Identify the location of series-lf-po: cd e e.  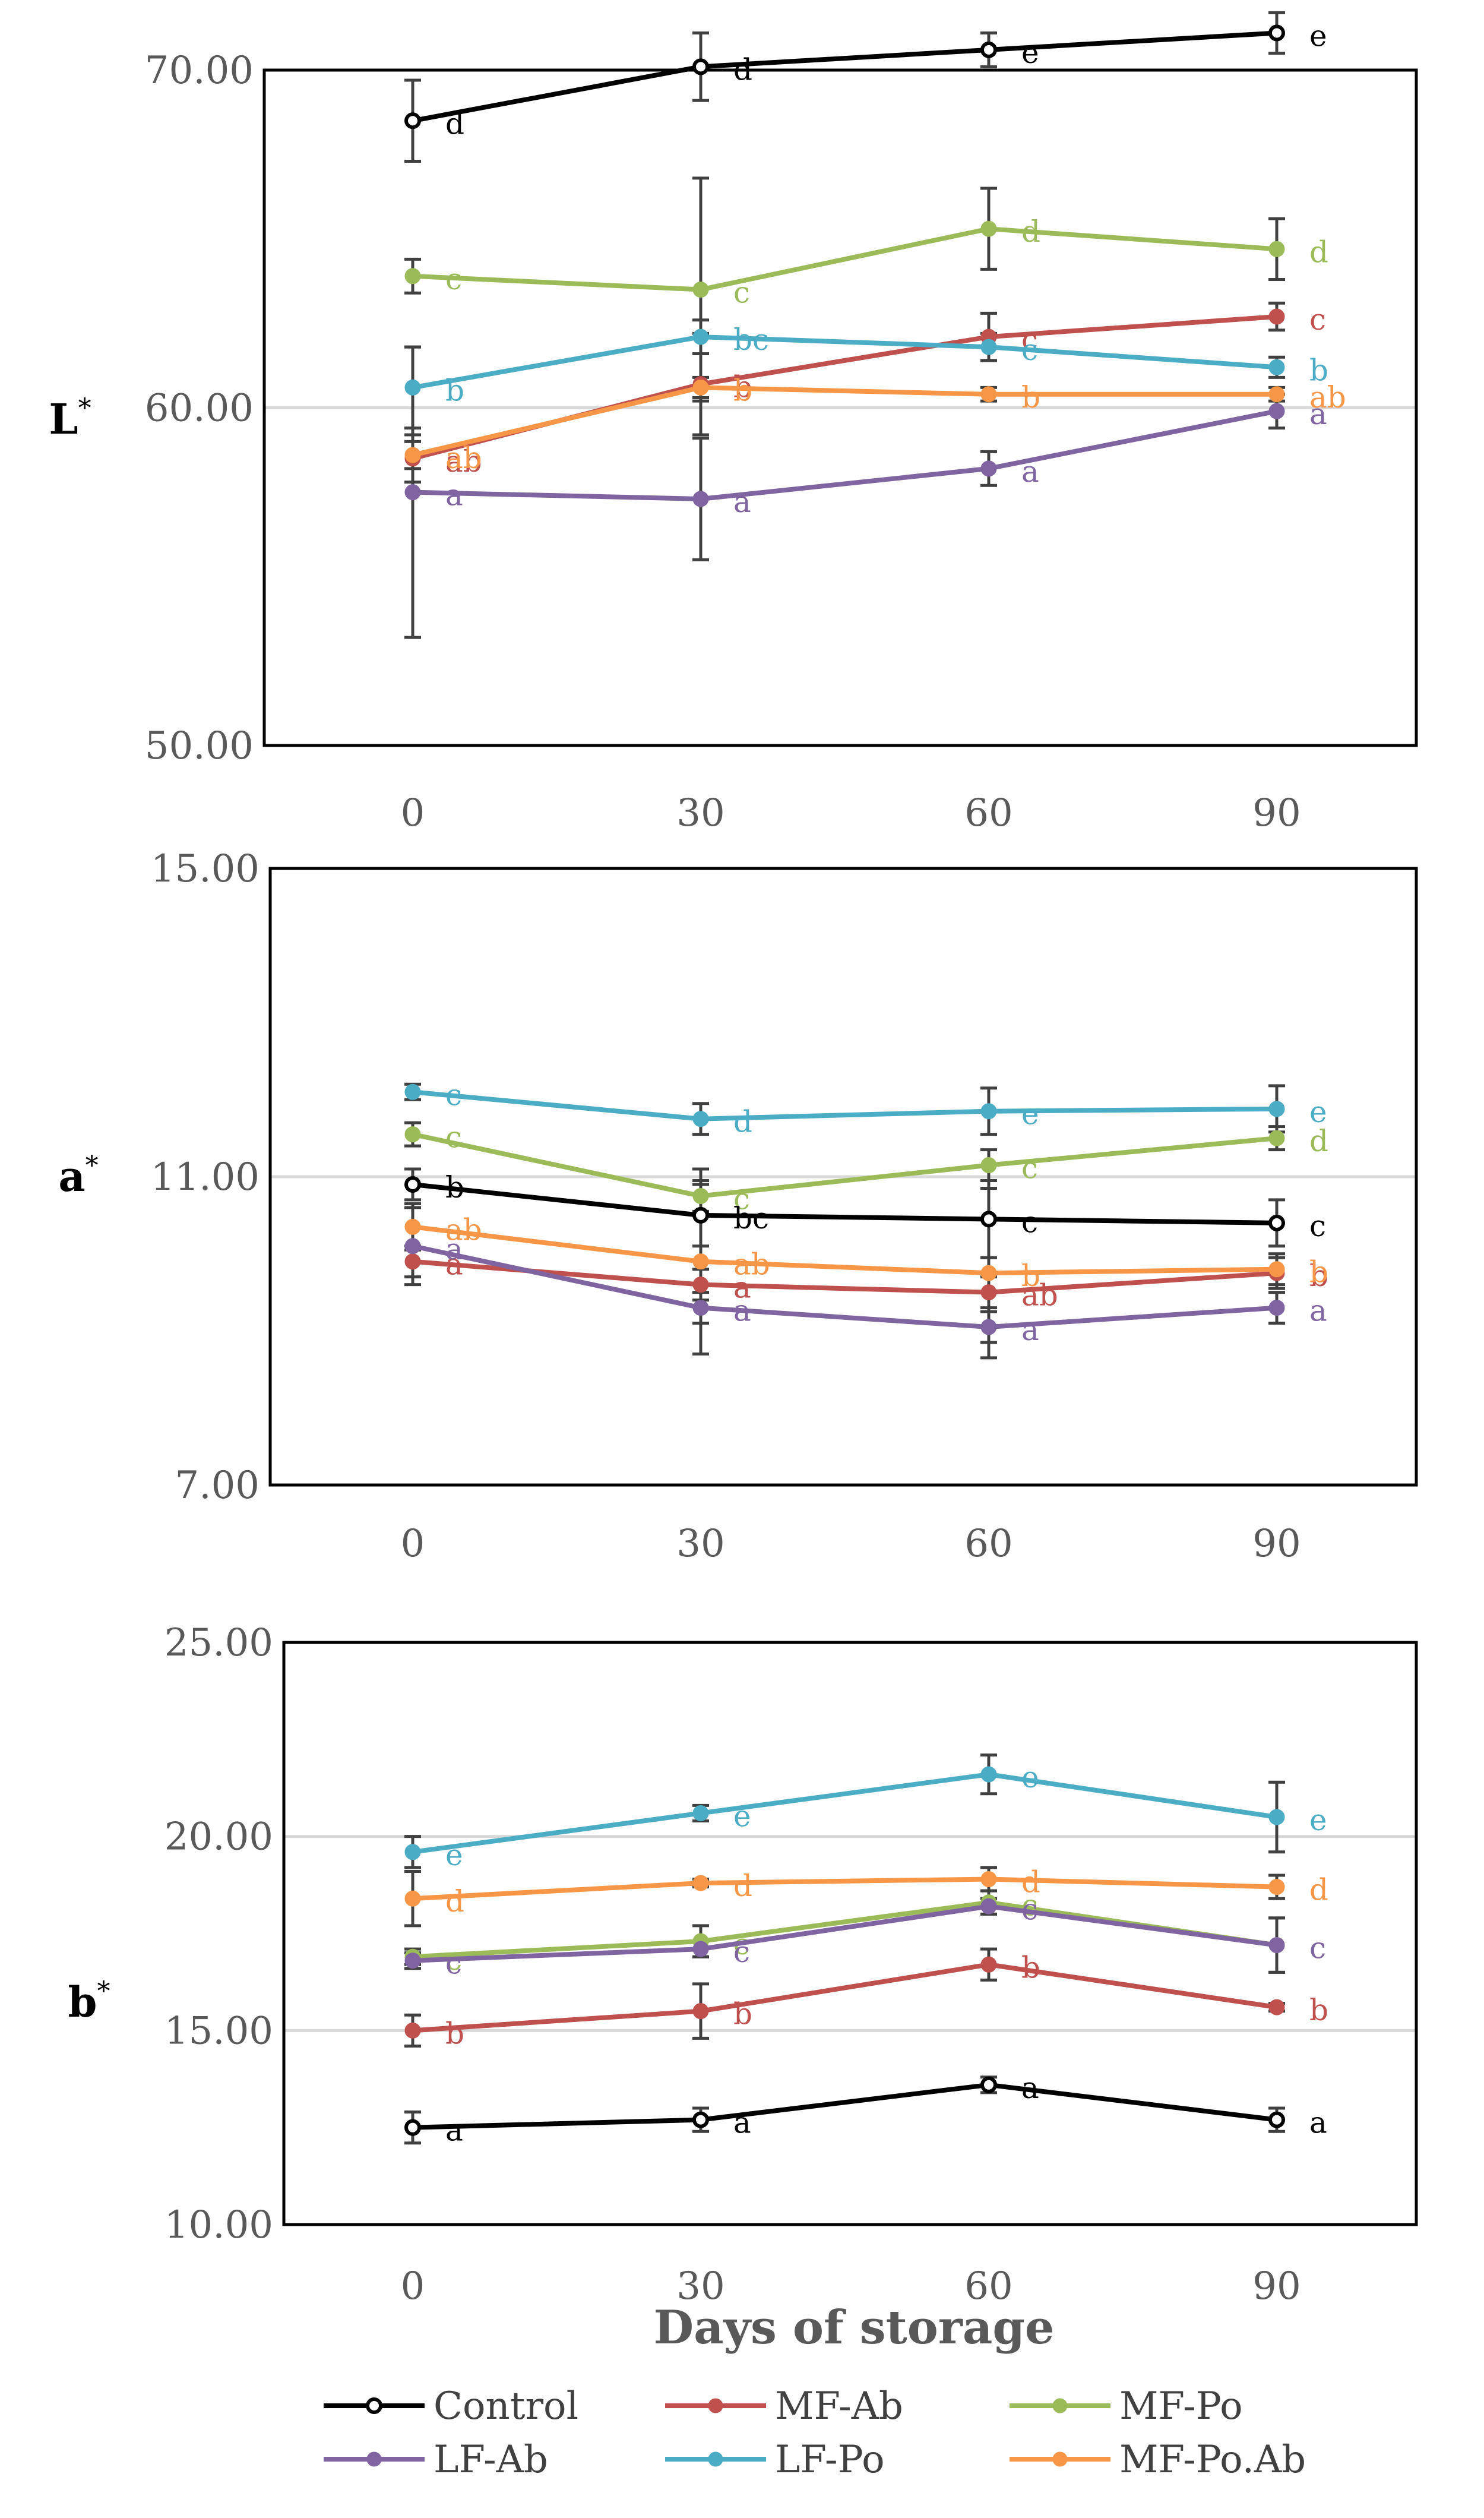
(865, 1108).